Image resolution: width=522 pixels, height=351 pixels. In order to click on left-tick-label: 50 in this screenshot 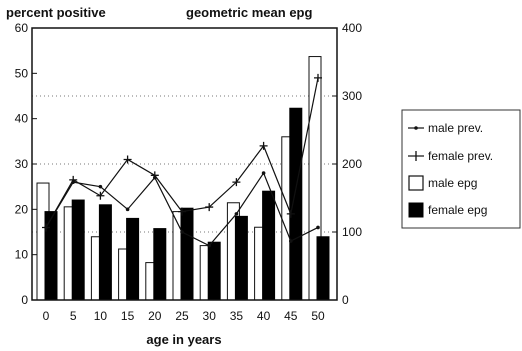, I will do `click(22, 73)`.